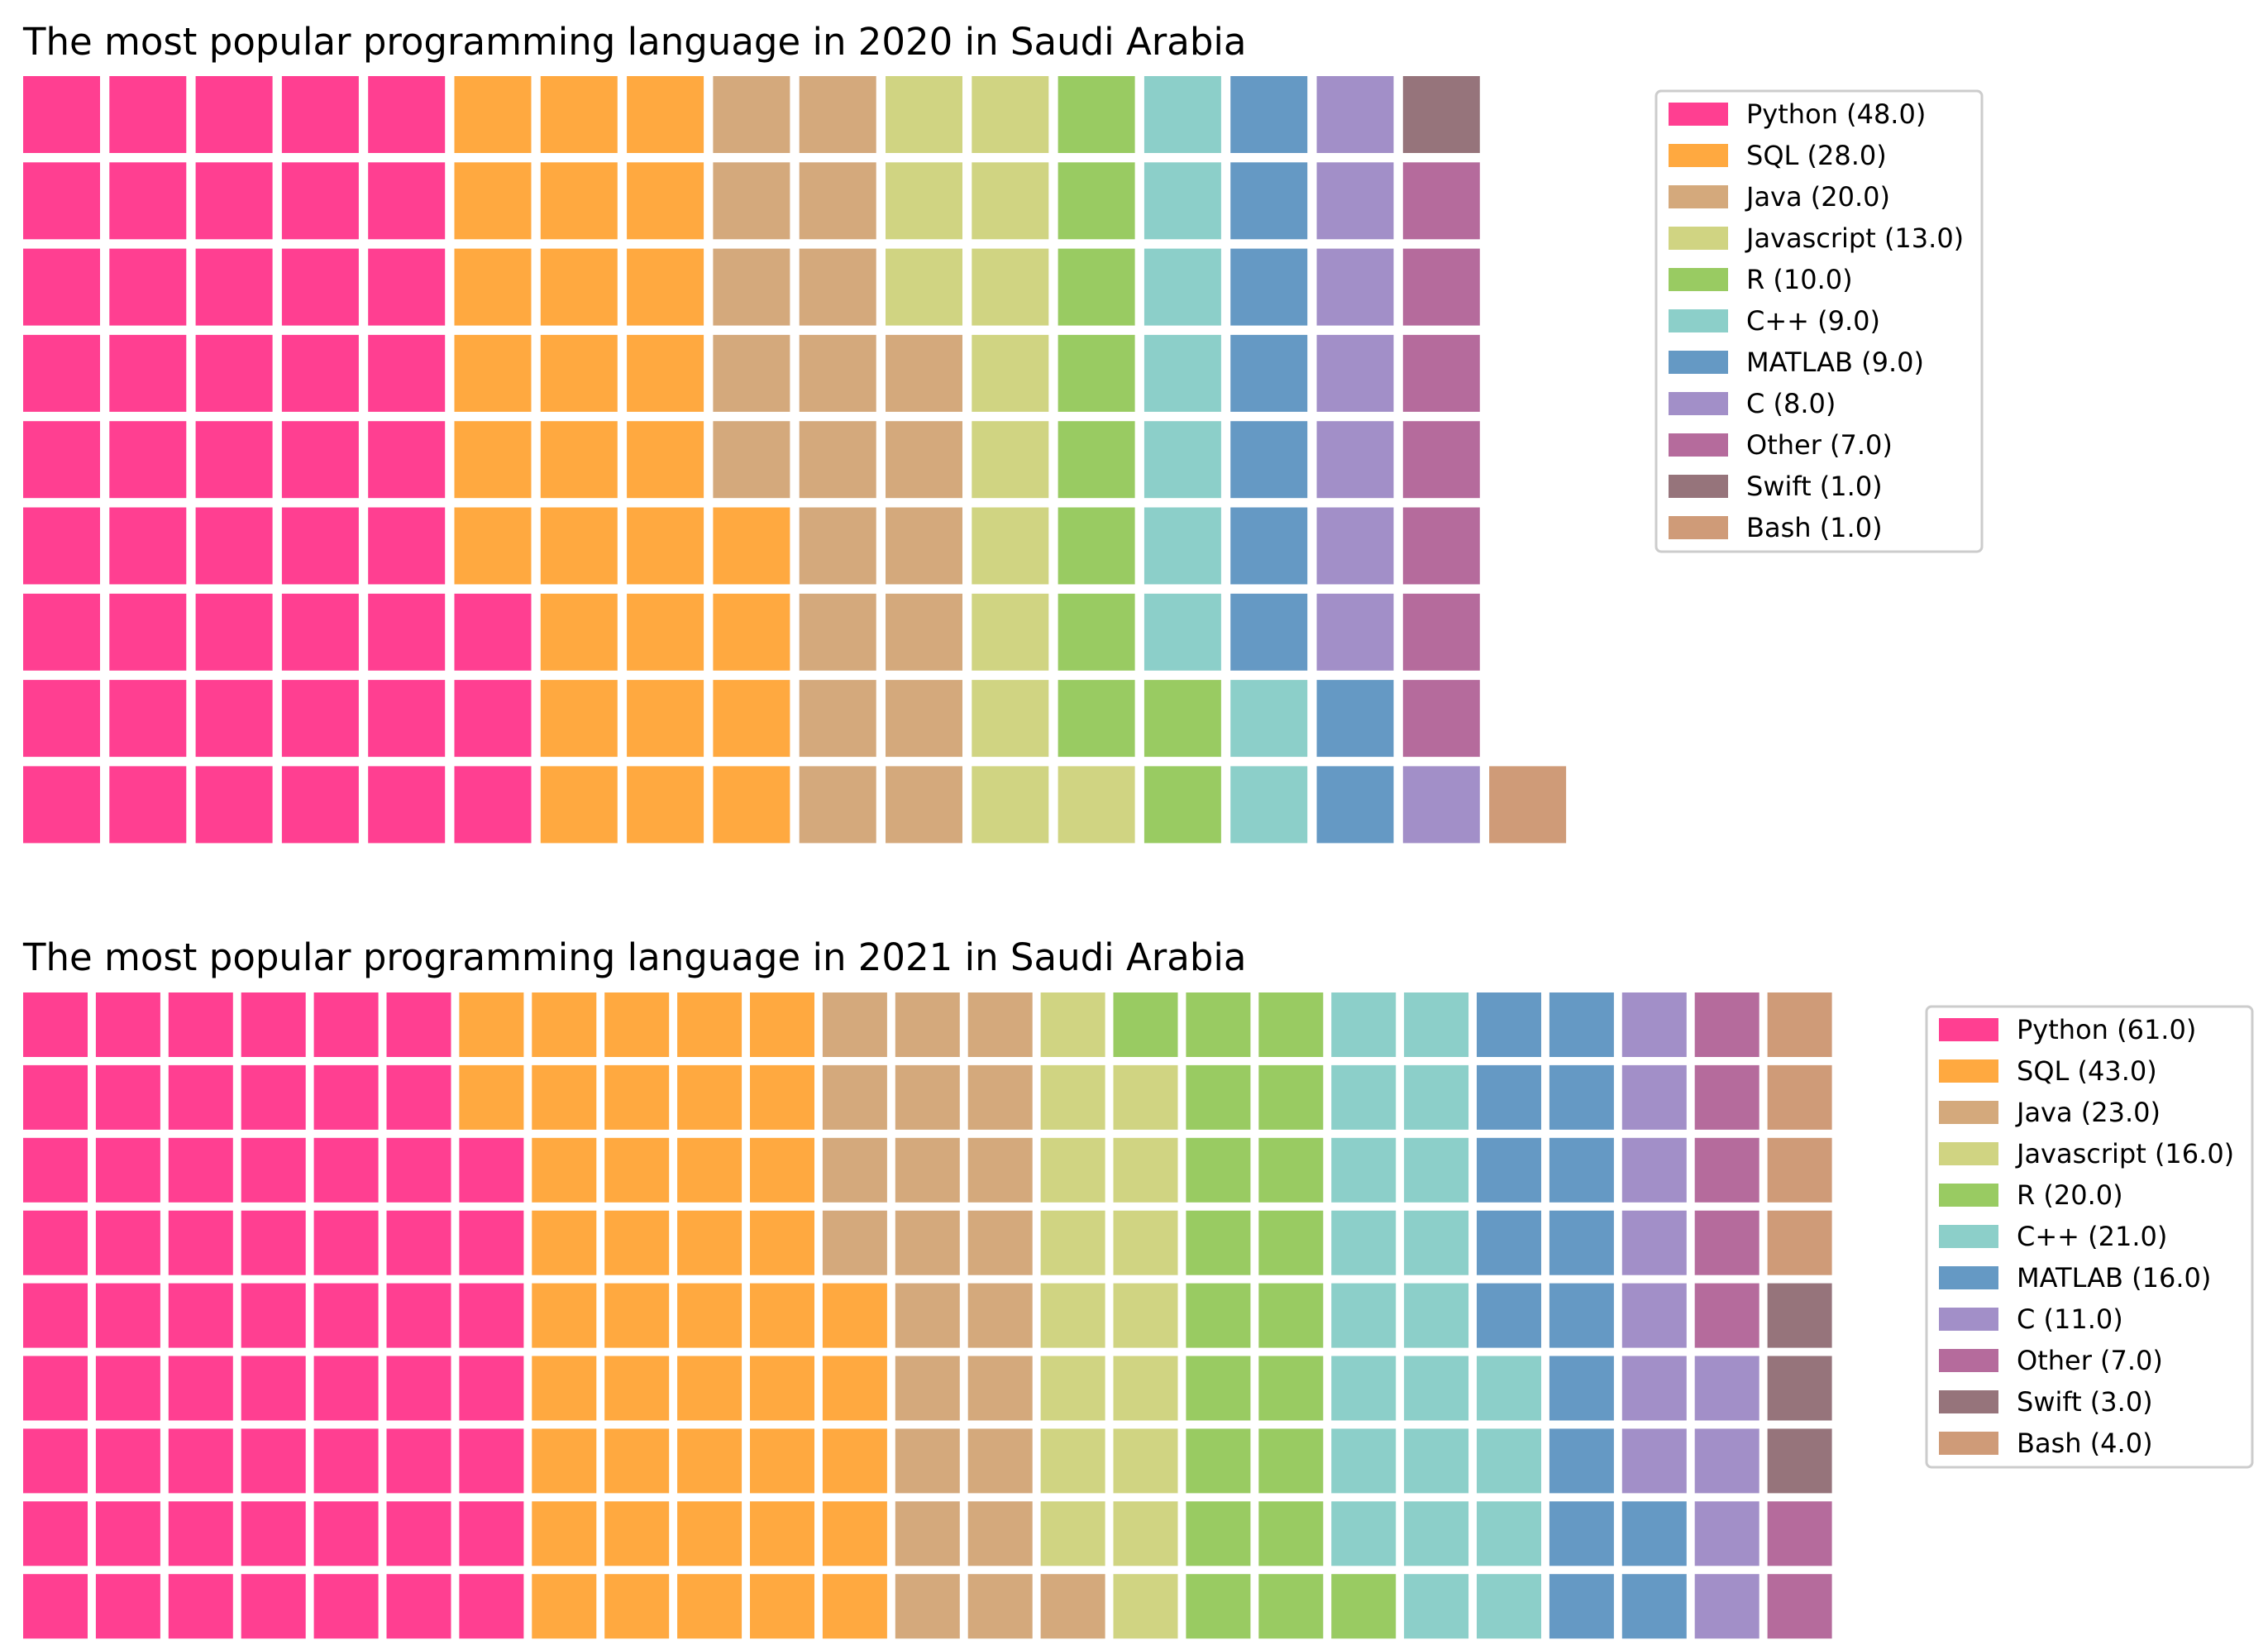 This screenshot has height=1650, width=2268. Describe the element at coordinates (1441, 719) in the screenshot. I see `waffle-cell-other` at that location.